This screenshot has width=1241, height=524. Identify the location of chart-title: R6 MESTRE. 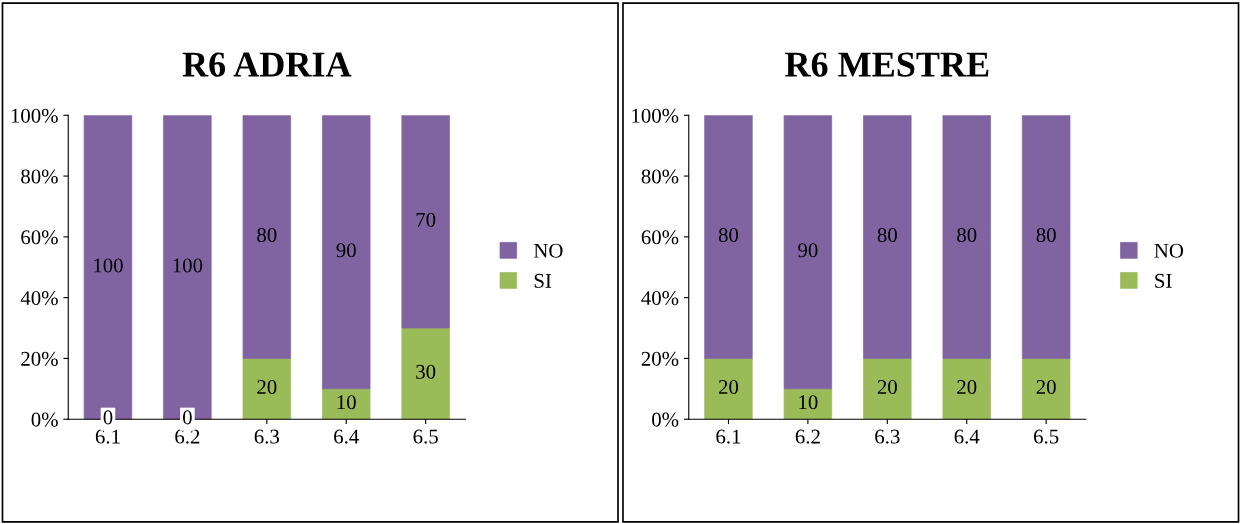
(887, 64).